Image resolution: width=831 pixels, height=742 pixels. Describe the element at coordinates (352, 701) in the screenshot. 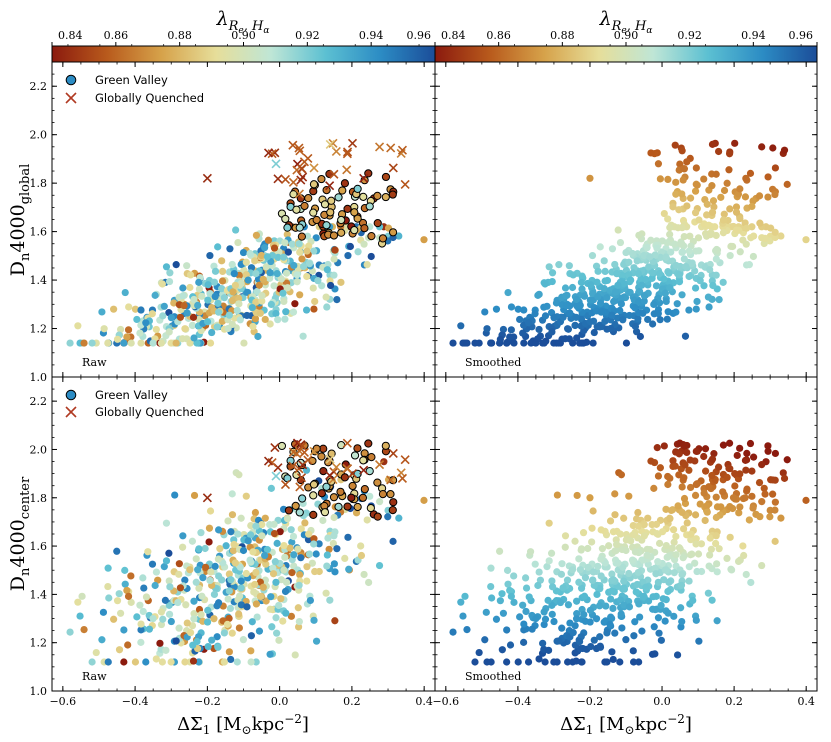

I see `x-tick-label: 0.2` at that location.